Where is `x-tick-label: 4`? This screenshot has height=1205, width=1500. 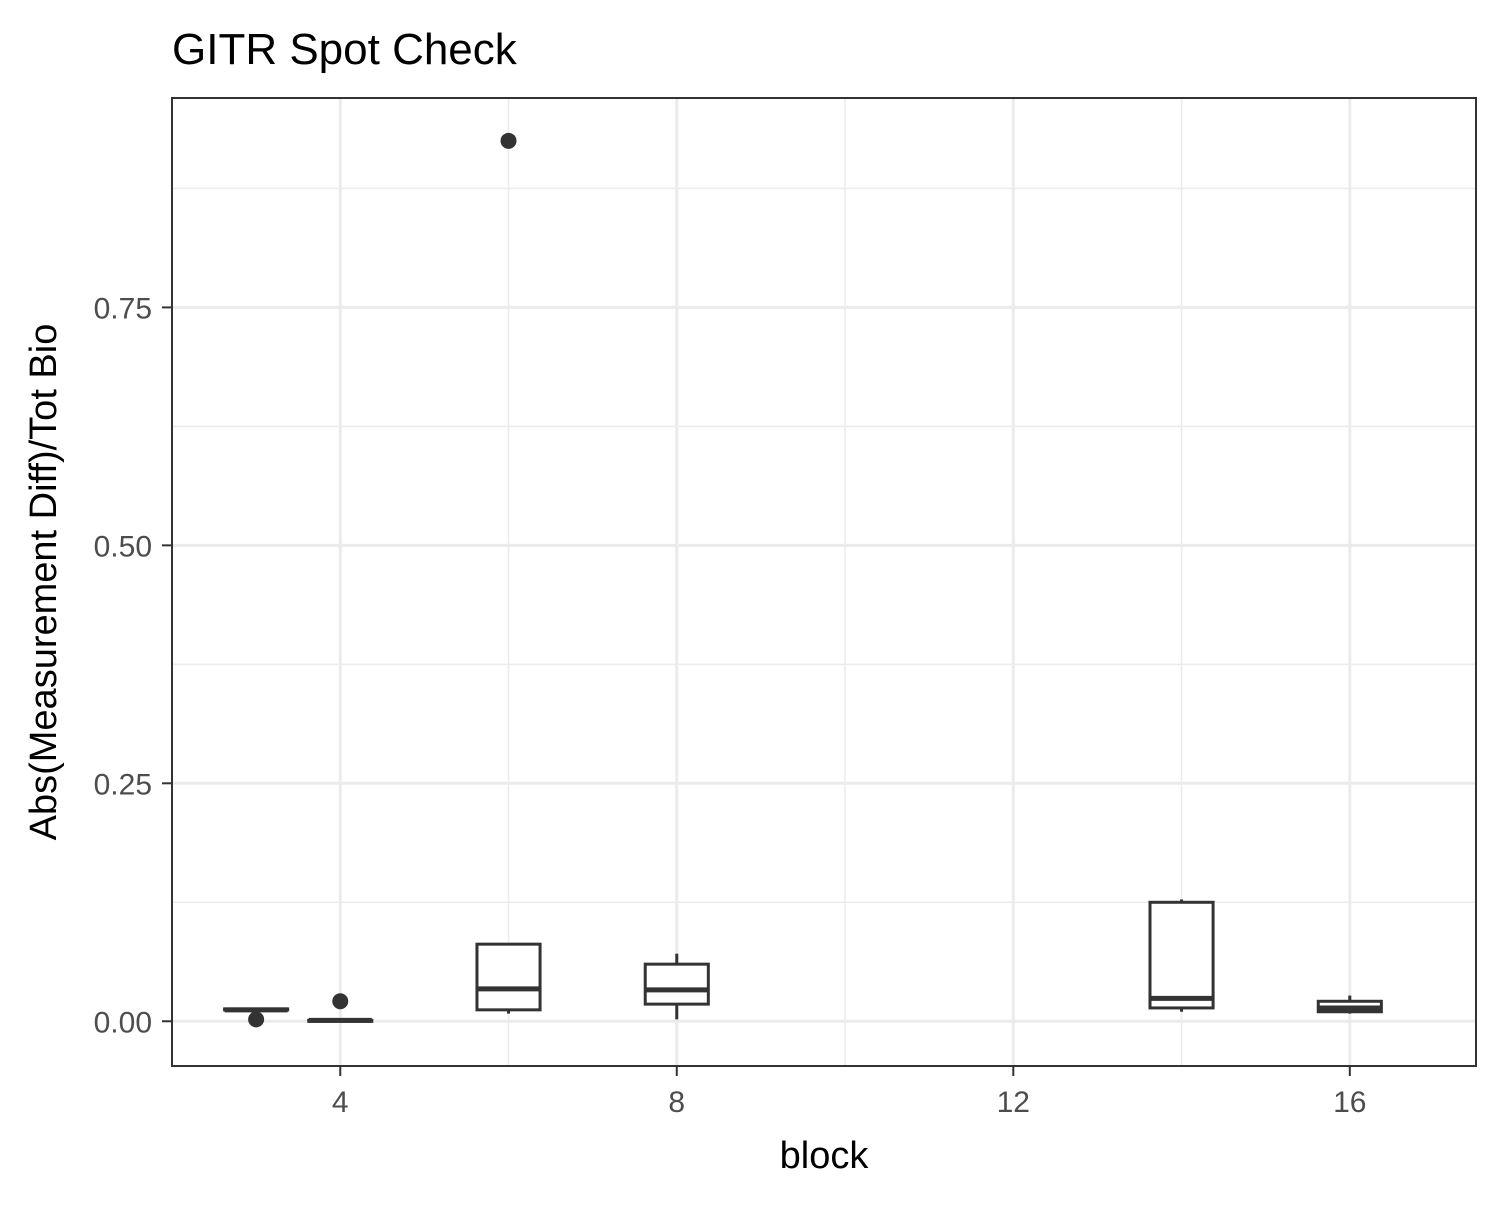
x-tick-label: 4 is located at coordinates (340, 1102).